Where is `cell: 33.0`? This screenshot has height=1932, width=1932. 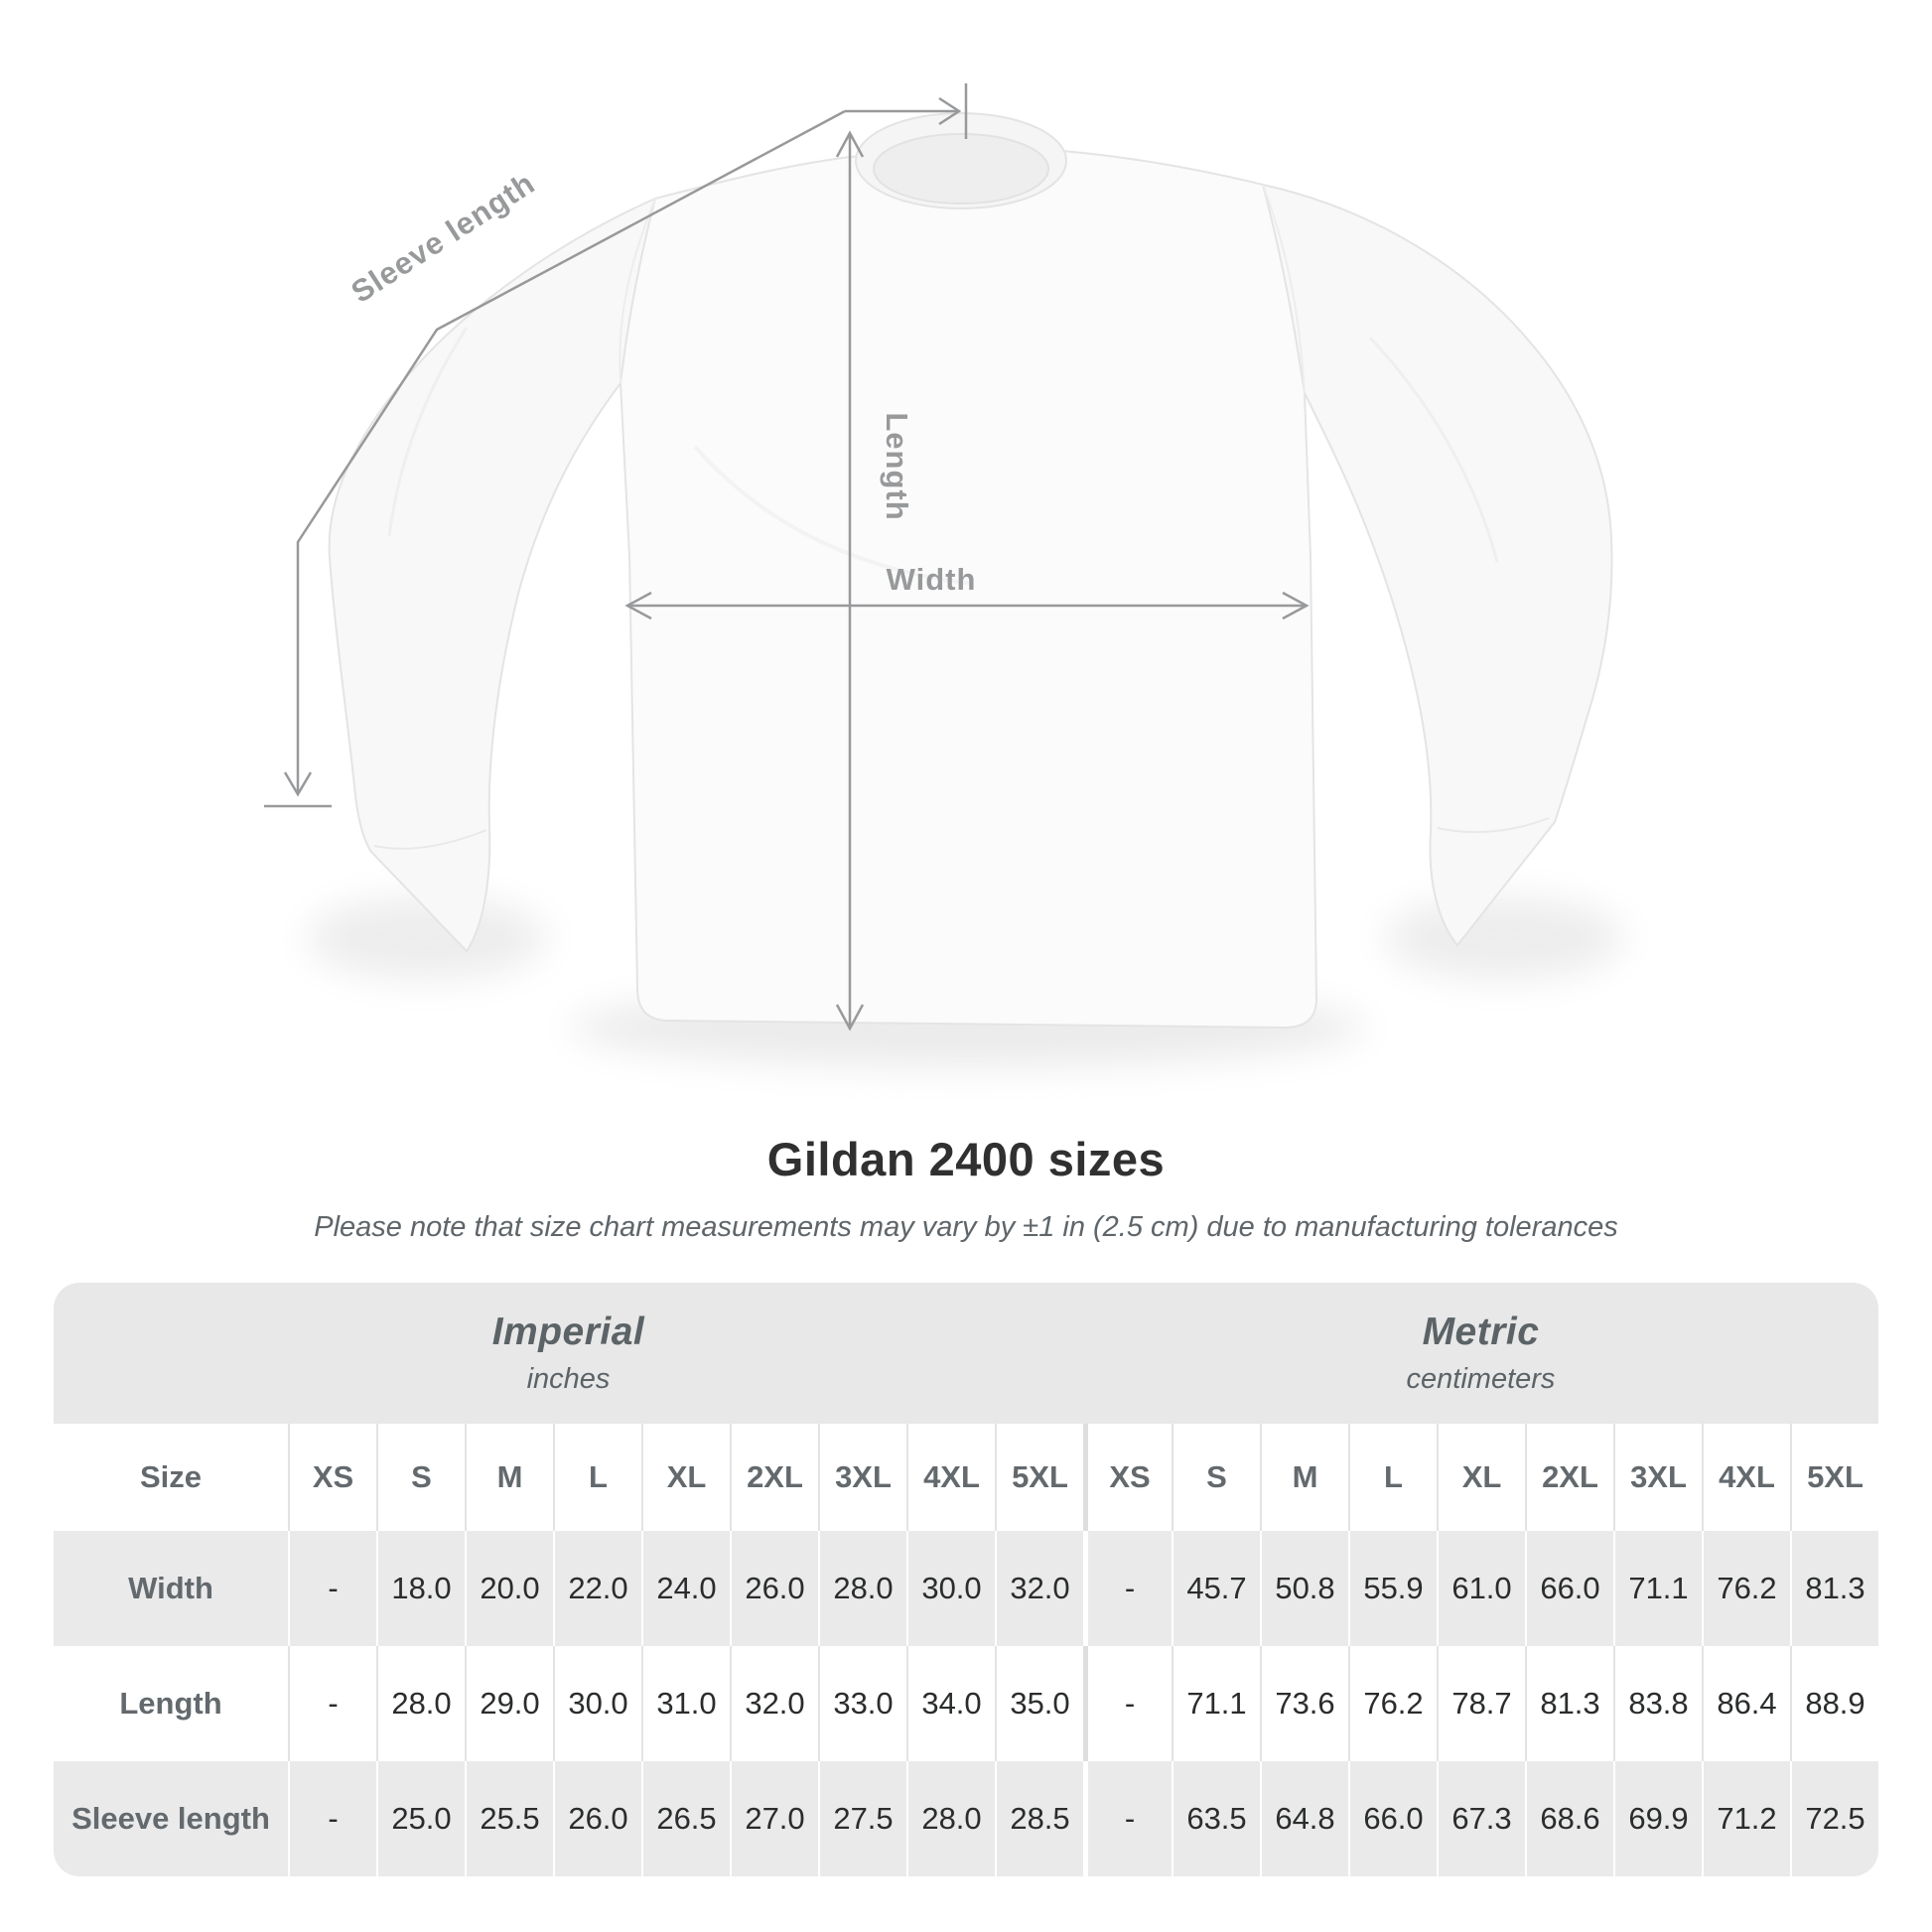 cell: 33.0 is located at coordinates (862, 1703).